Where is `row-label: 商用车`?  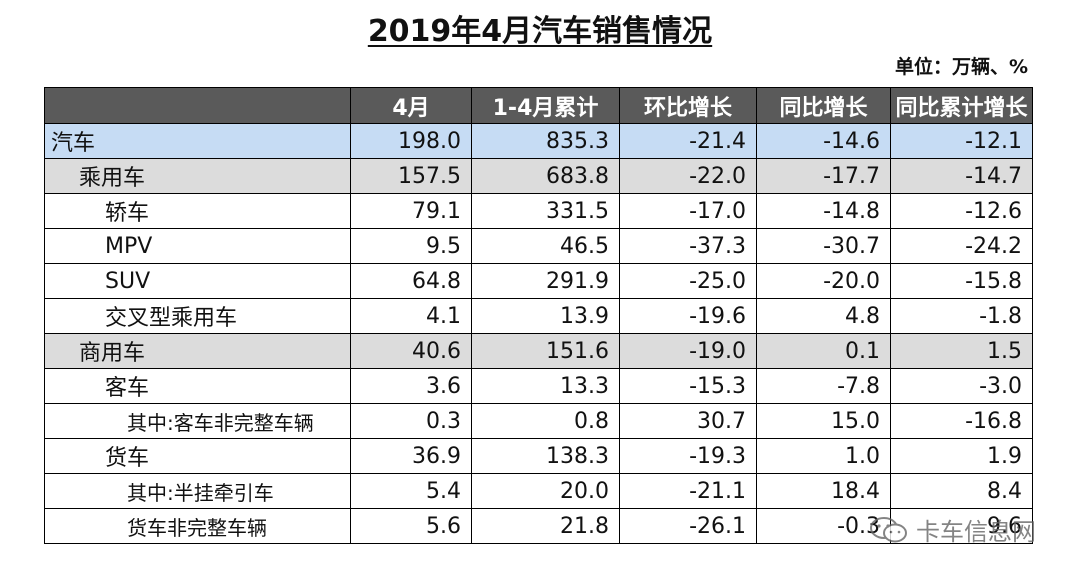 row-label: 商用车 is located at coordinates (197, 351).